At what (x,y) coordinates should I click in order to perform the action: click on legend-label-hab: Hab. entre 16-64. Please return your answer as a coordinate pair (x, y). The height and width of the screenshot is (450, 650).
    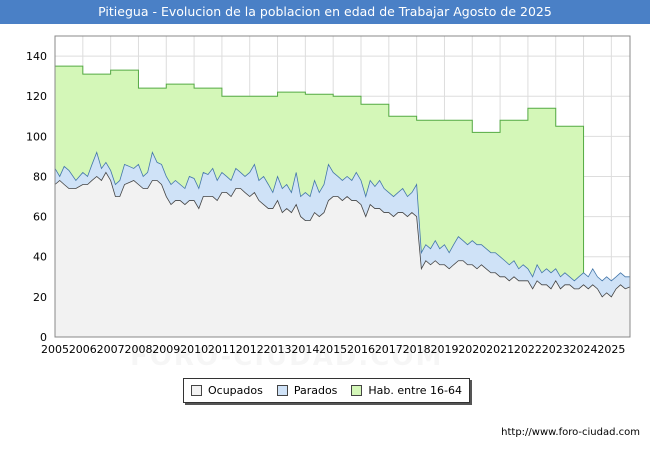
    Looking at the image, I should click on (415, 390).